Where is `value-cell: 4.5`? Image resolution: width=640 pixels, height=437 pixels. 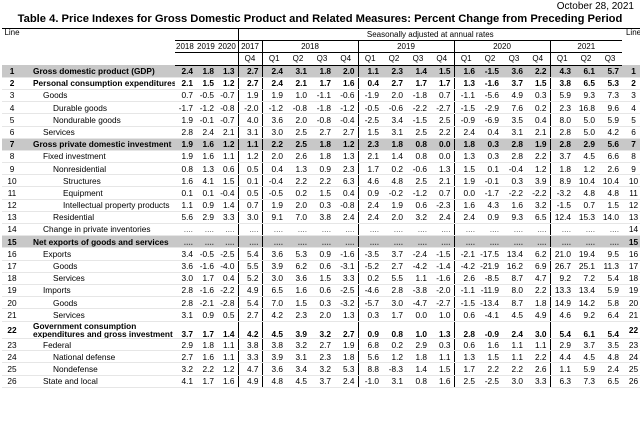 value-cell: 4.5 is located at coordinates (298, 381).